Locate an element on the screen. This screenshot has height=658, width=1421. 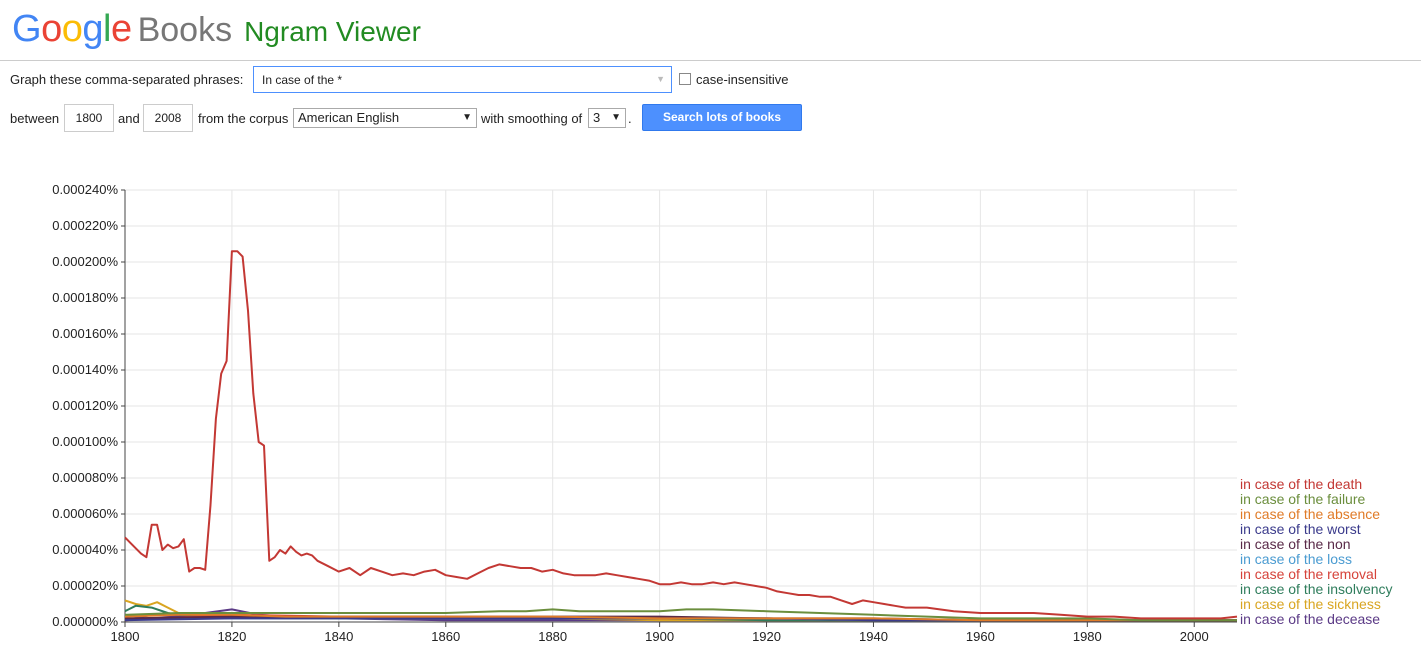
x-tick-label: 1900 is located at coordinates (659, 636).